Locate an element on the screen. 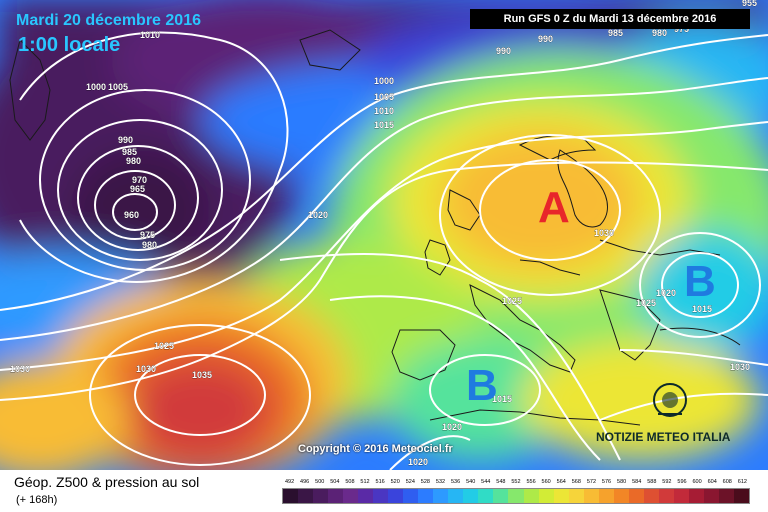  color-scale-label: 596 is located at coordinates (682, 482).